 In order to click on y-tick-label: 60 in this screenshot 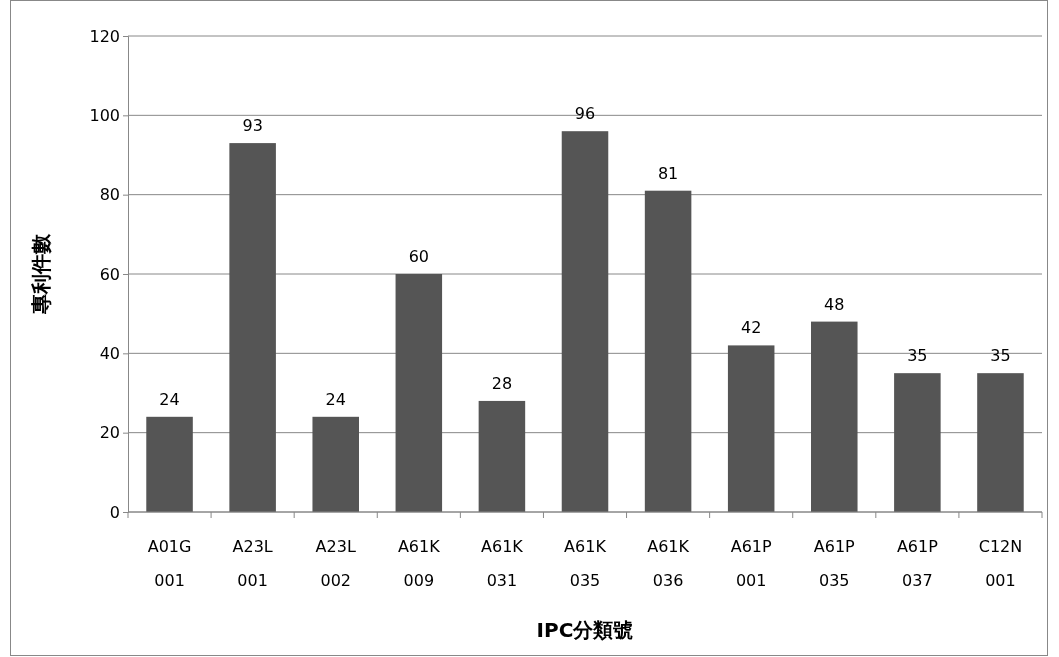, I will do `click(109, 274)`.